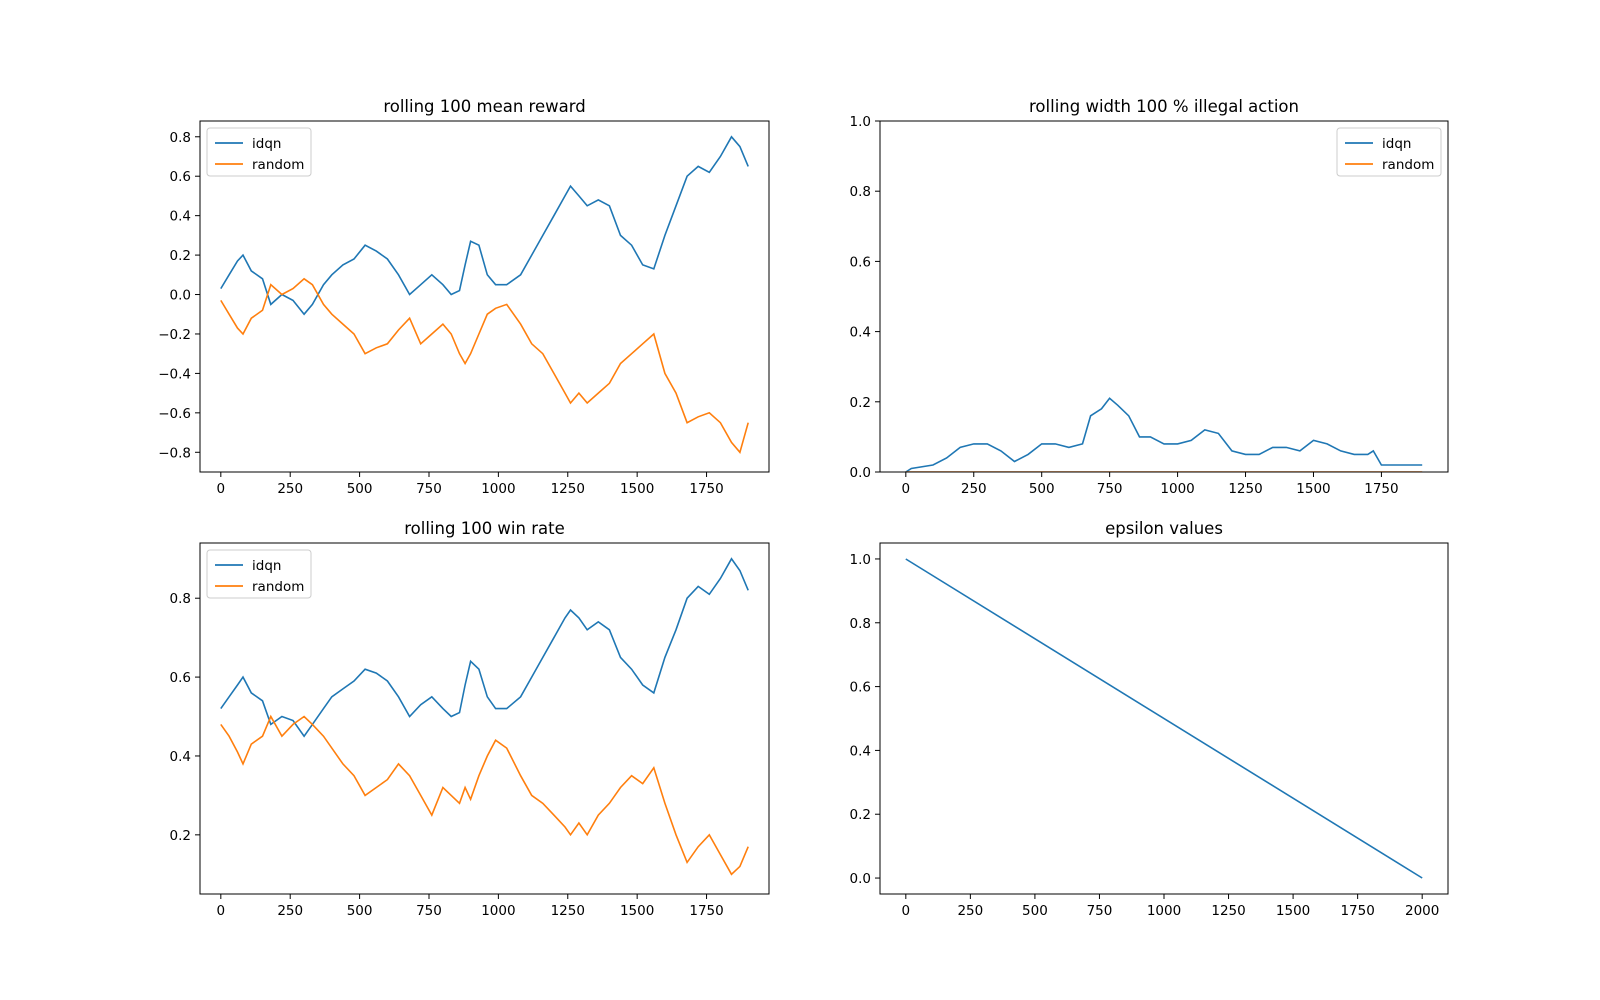 The width and height of the screenshot is (1600, 1000). What do you see at coordinates (429, 489) in the screenshot?
I see `reward-x-tick-label: 750` at bounding box center [429, 489].